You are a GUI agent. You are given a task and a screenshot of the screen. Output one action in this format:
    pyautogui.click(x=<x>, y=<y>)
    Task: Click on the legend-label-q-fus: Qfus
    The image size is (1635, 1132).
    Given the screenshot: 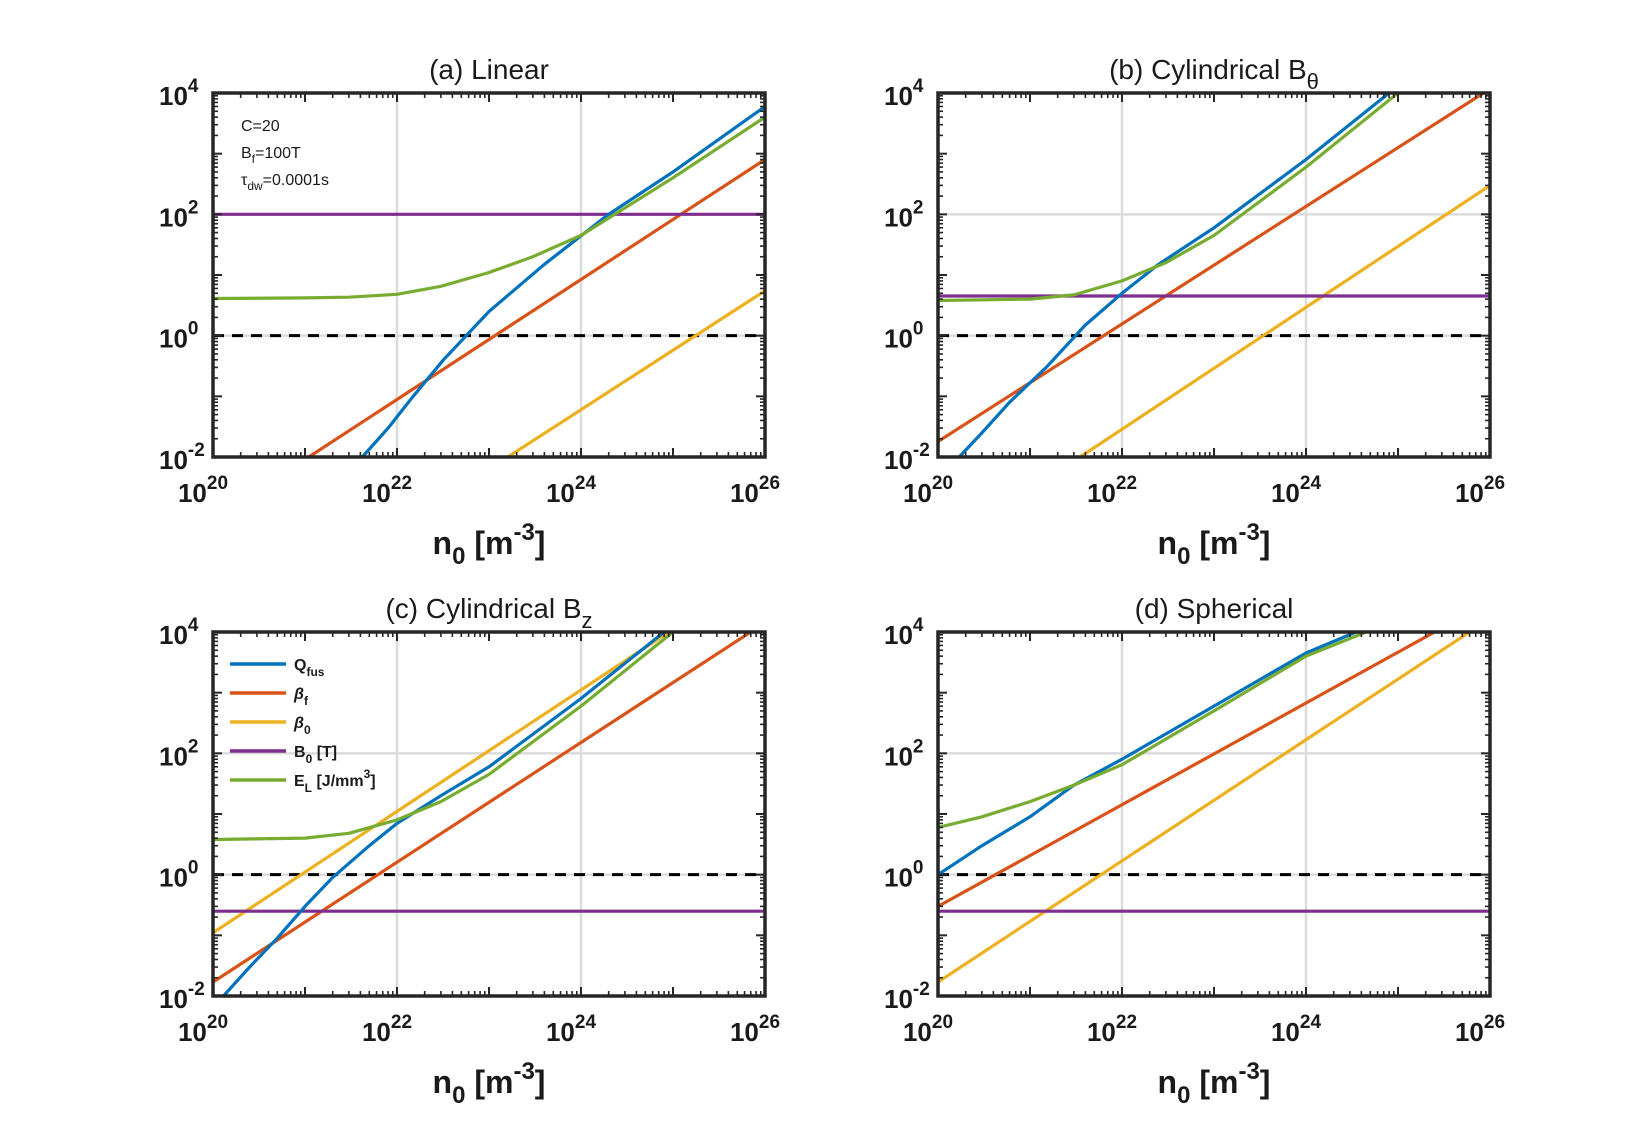 What is the action you would take?
    pyautogui.click(x=309, y=668)
    